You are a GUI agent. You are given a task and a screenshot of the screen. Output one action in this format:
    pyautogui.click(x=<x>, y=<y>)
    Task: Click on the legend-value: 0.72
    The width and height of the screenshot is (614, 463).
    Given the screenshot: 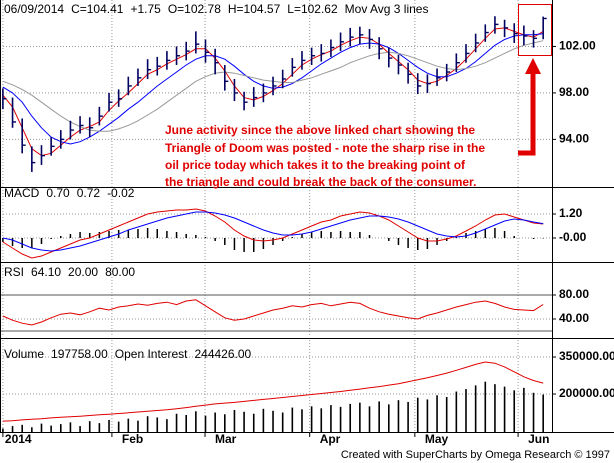 What is the action you would take?
    pyautogui.click(x=89, y=193)
    